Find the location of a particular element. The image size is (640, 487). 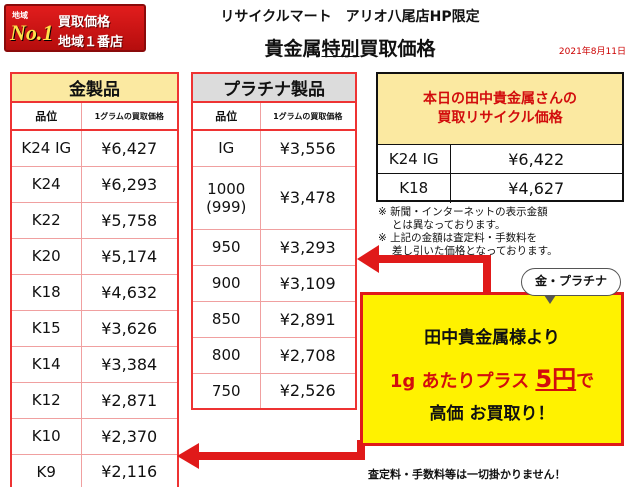

promo-box: 田中貴金属様より 1g あたりプラス 5円で 高価 お買取り！ is located at coordinates (492, 369).